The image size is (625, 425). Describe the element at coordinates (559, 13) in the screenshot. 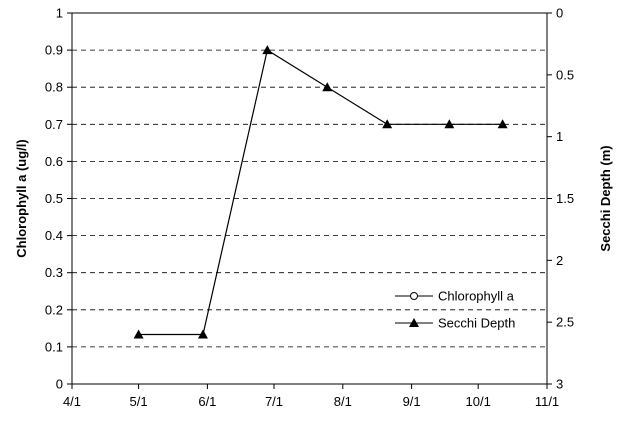

I see `right-y-tick-label: 0` at that location.